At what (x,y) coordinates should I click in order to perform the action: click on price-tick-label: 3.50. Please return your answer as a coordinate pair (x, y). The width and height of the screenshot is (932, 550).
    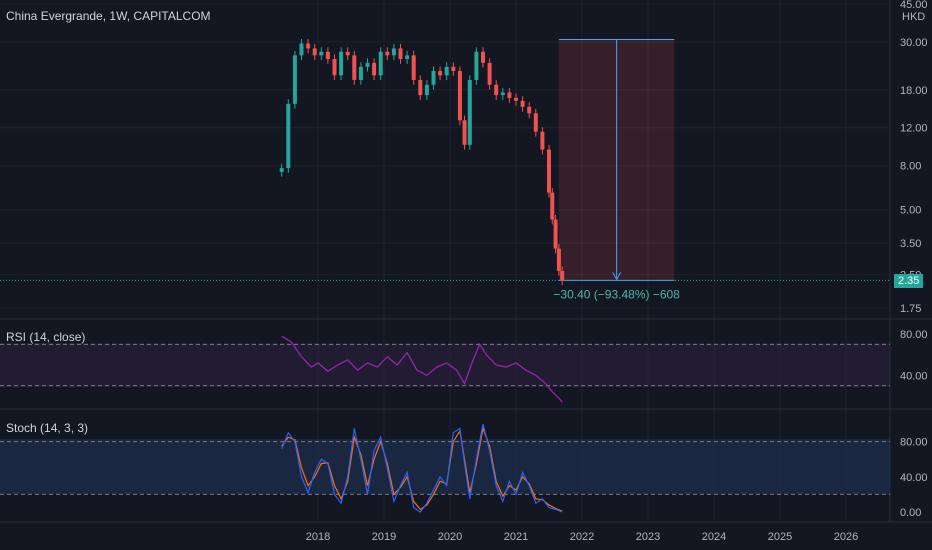
    Looking at the image, I should click on (910, 244).